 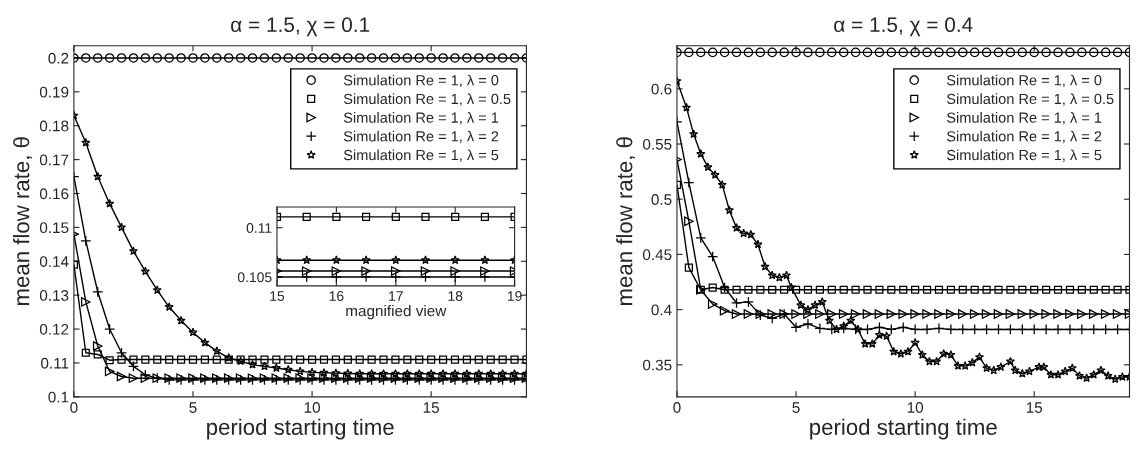 What do you see at coordinates (657, 144) in the screenshot?
I see `y-tick-label: 0.55` at bounding box center [657, 144].